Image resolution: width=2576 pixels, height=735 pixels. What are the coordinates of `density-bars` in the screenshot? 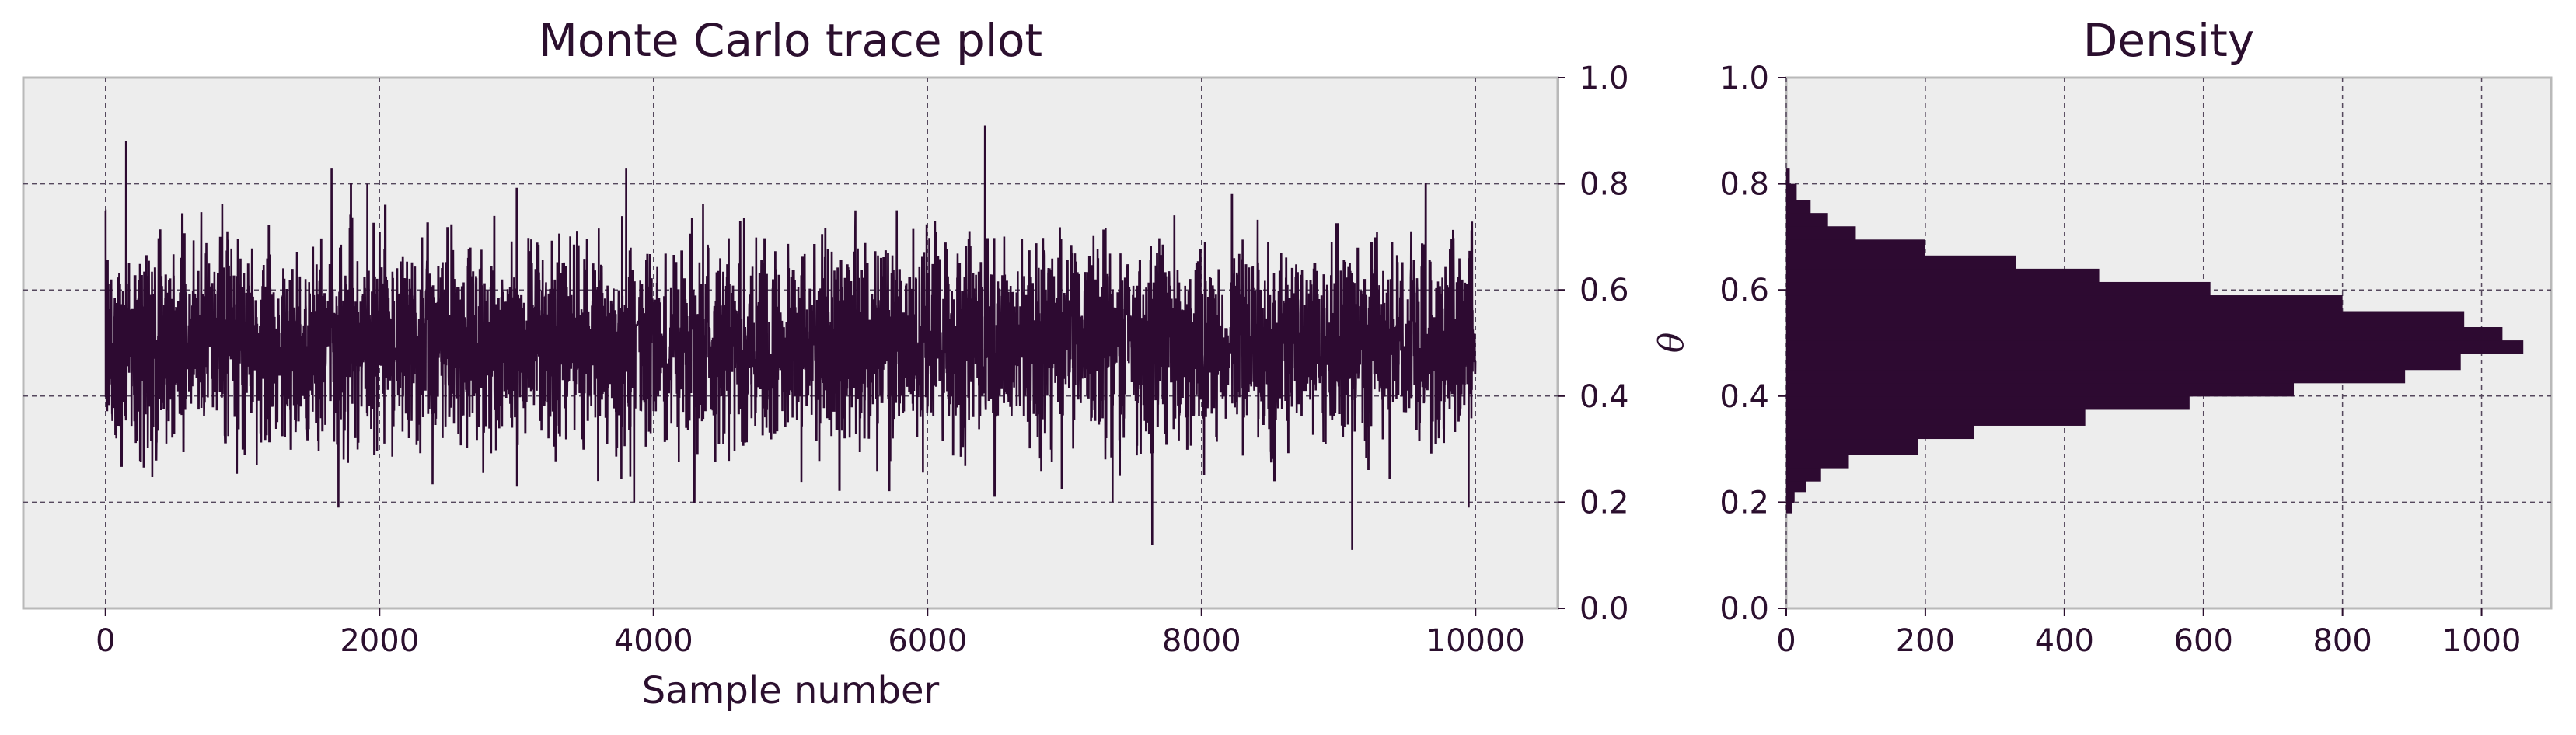 It's located at (2155, 341).